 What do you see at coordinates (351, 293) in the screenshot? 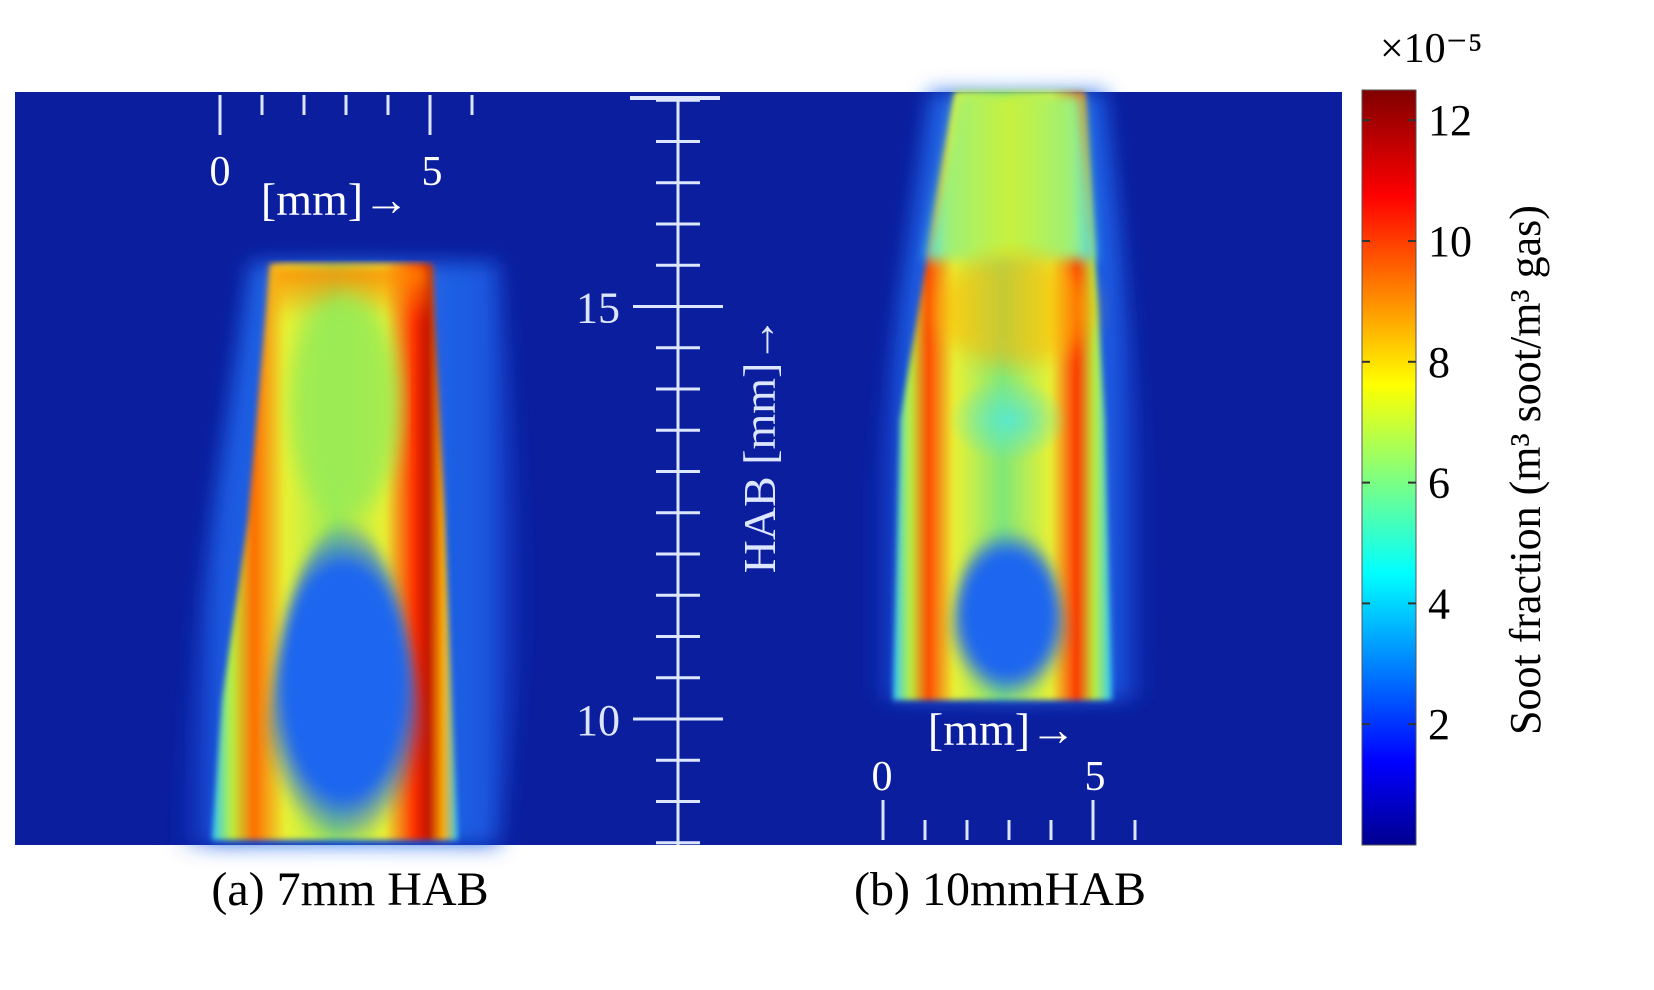
I see `flame-a-top-band` at bounding box center [351, 293].